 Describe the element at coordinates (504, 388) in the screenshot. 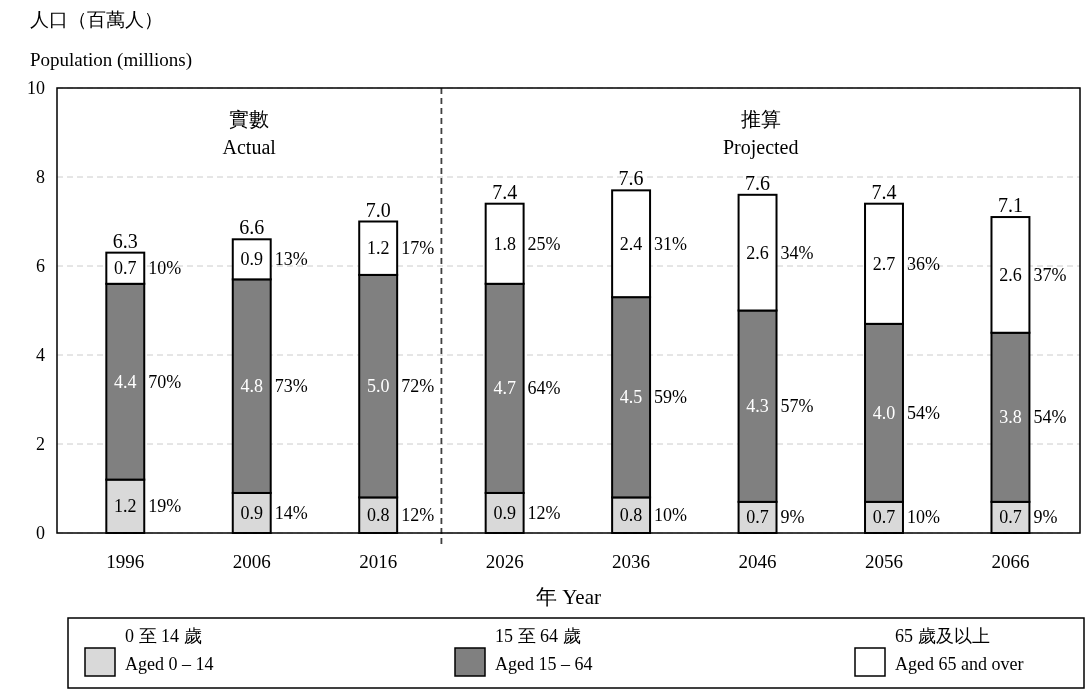

I see `data-label: 4.7` at that location.